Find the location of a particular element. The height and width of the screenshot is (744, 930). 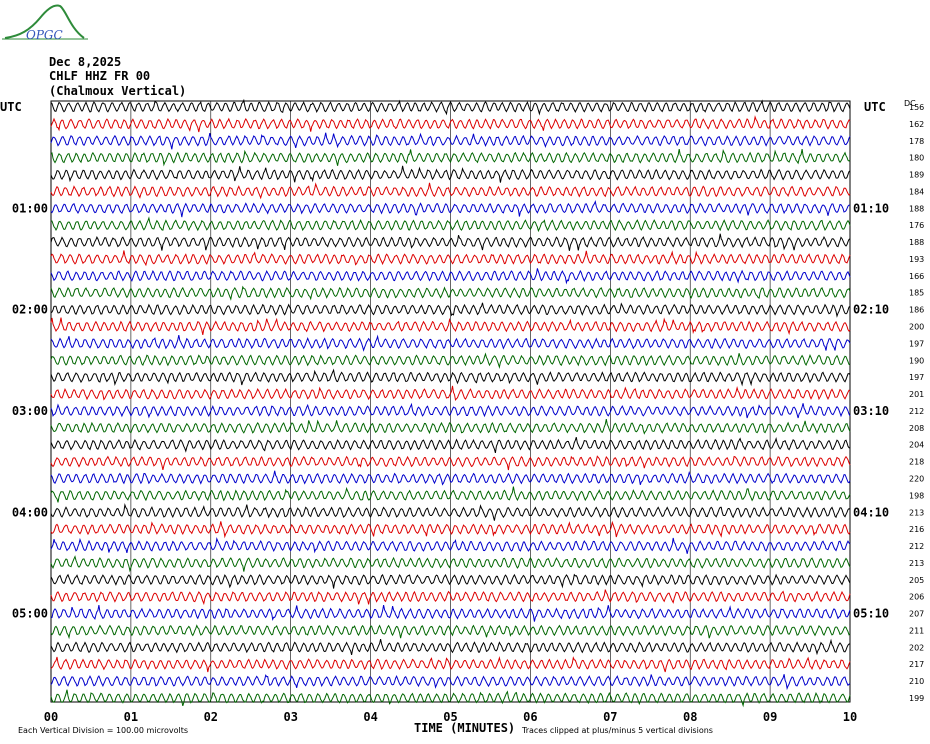

x-tick-label: 04 is located at coordinates (370, 717).